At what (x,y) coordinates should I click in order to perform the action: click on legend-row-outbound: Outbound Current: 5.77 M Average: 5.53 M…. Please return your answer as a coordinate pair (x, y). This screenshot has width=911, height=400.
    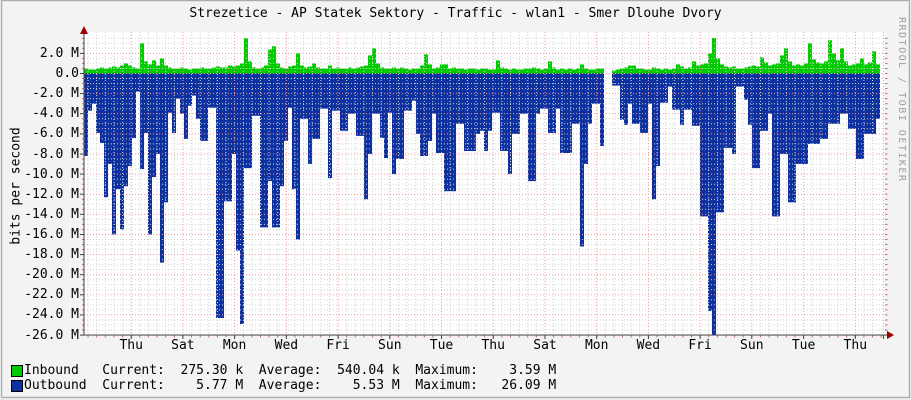
    Looking at the image, I should click on (283, 385).